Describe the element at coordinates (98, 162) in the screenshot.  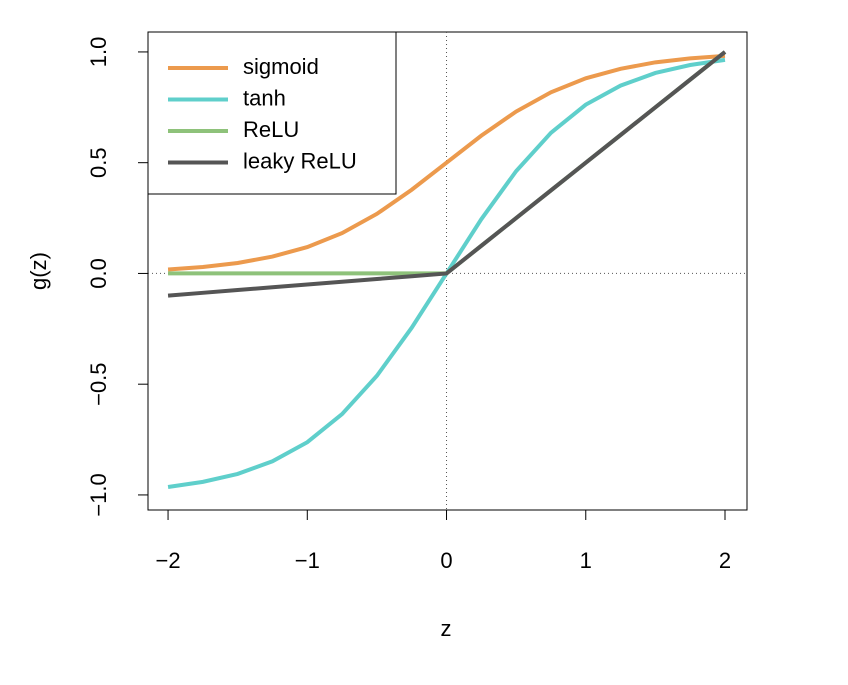
I see `y-tick-label: 0.5` at that location.